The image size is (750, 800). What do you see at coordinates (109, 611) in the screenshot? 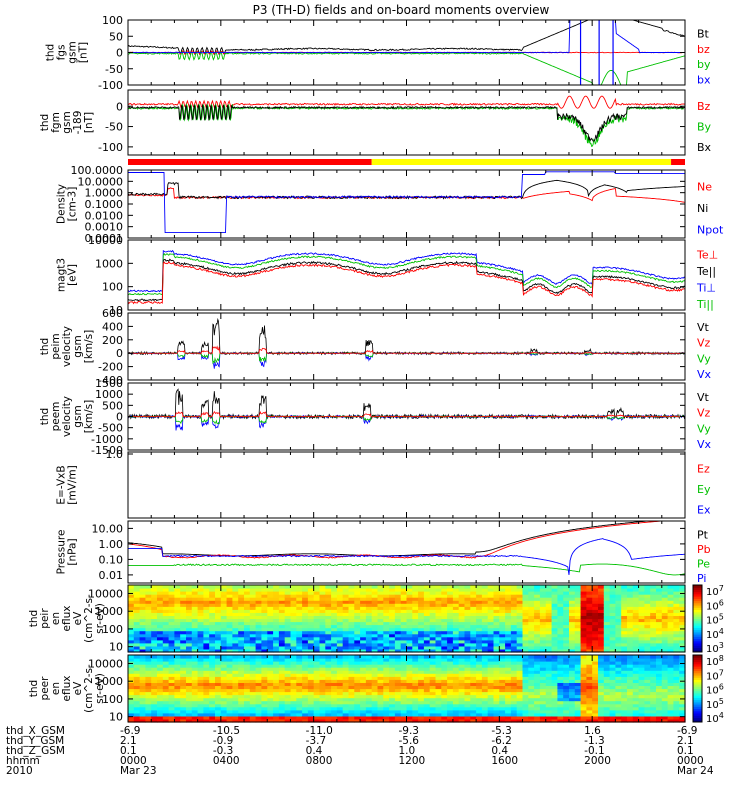
I see `y-tick-label: 1000` at bounding box center [109, 611].